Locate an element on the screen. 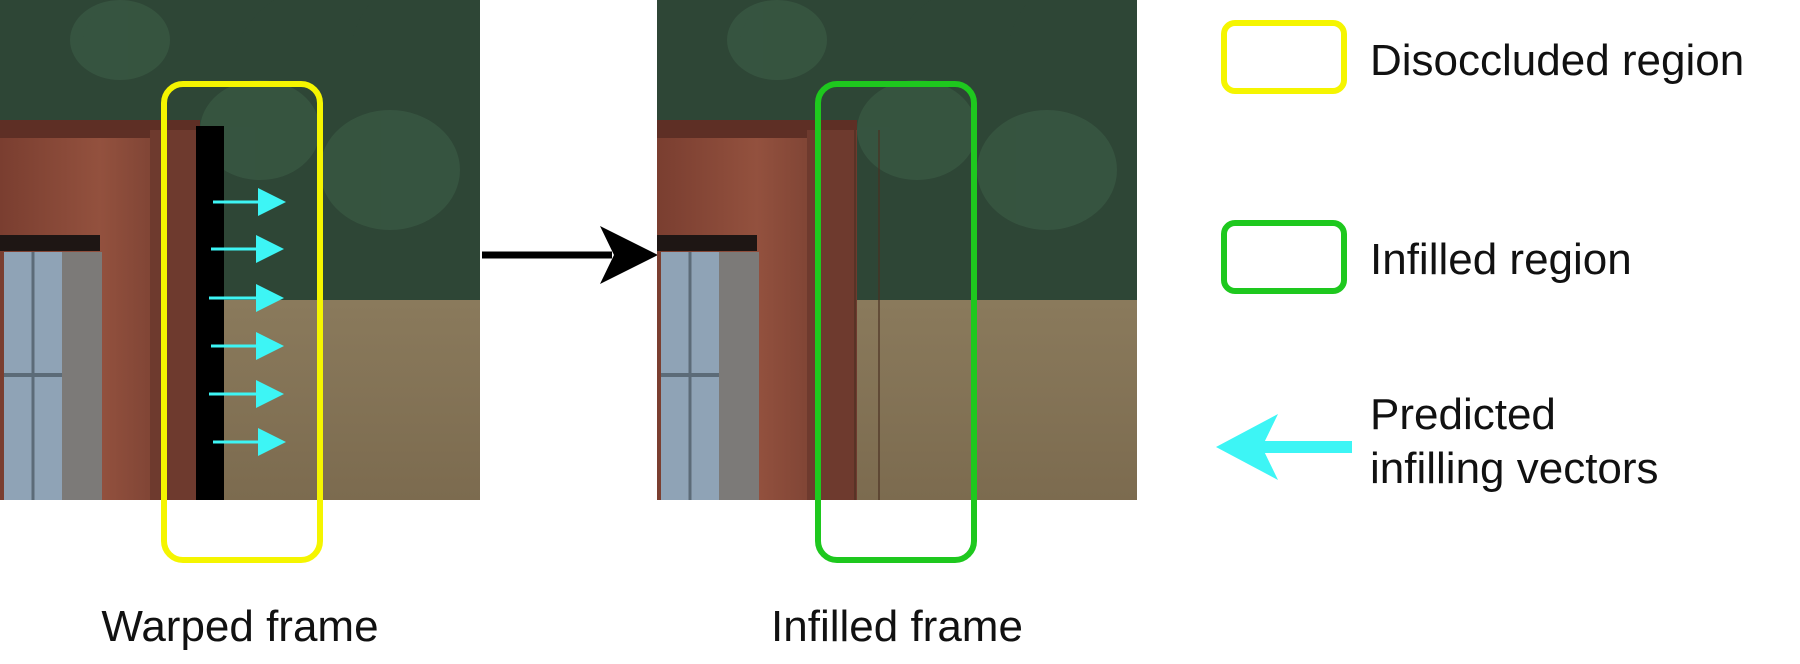  infilled-region-label: Infilled region is located at coordinates (1501, 260).